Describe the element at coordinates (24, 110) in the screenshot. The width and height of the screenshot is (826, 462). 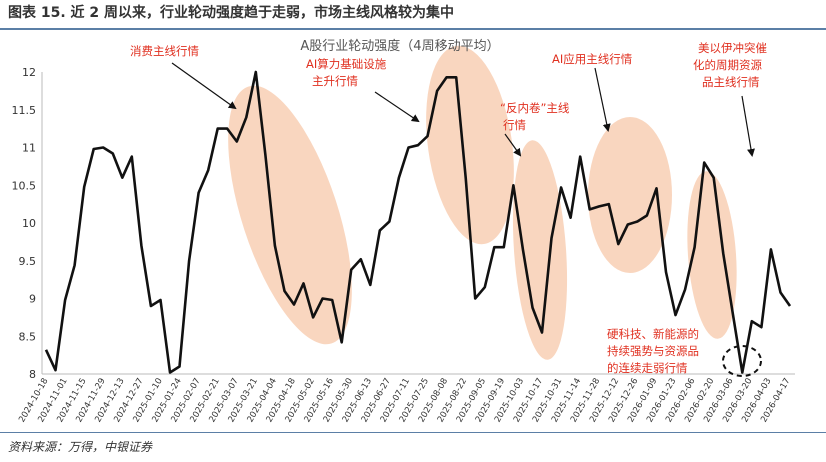
I see `y-tick-label: 11.5` at that location.